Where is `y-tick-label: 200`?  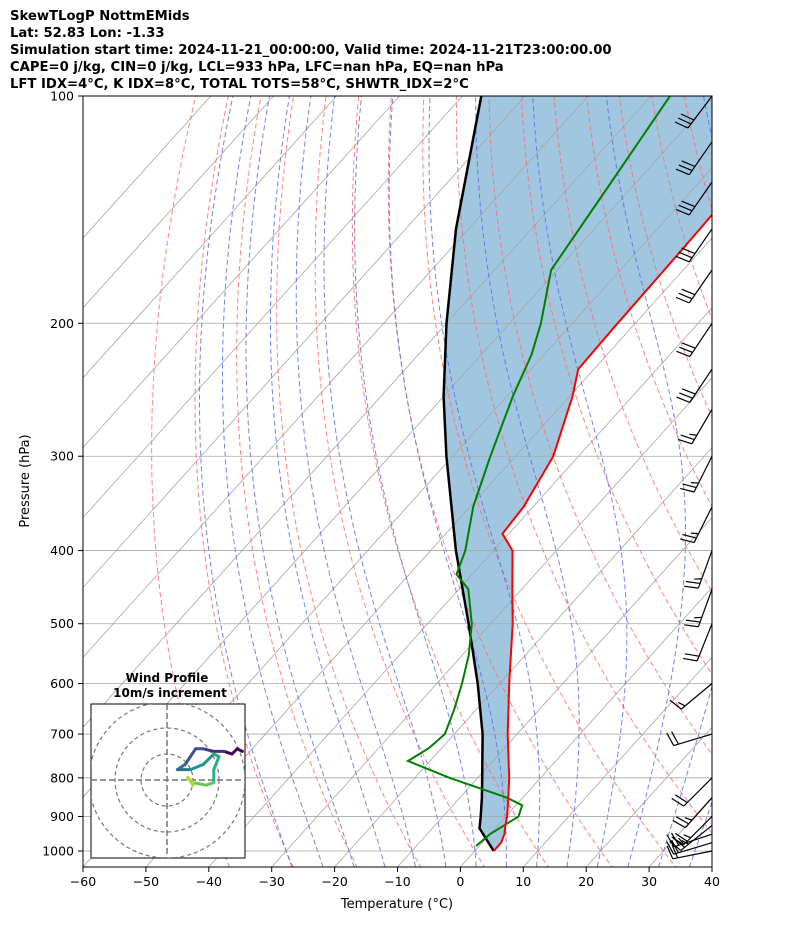
y-tick-label: 200 is located at coordinates (62, 323).